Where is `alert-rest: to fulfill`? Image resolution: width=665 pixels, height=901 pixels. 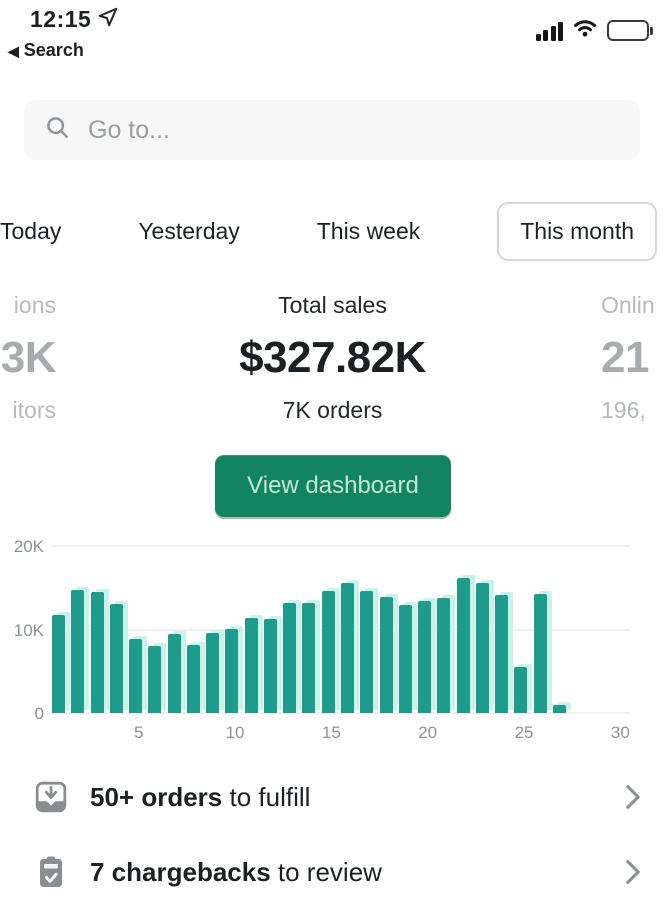
alert-rest: to fulfill is located at coordinates (266, 796).